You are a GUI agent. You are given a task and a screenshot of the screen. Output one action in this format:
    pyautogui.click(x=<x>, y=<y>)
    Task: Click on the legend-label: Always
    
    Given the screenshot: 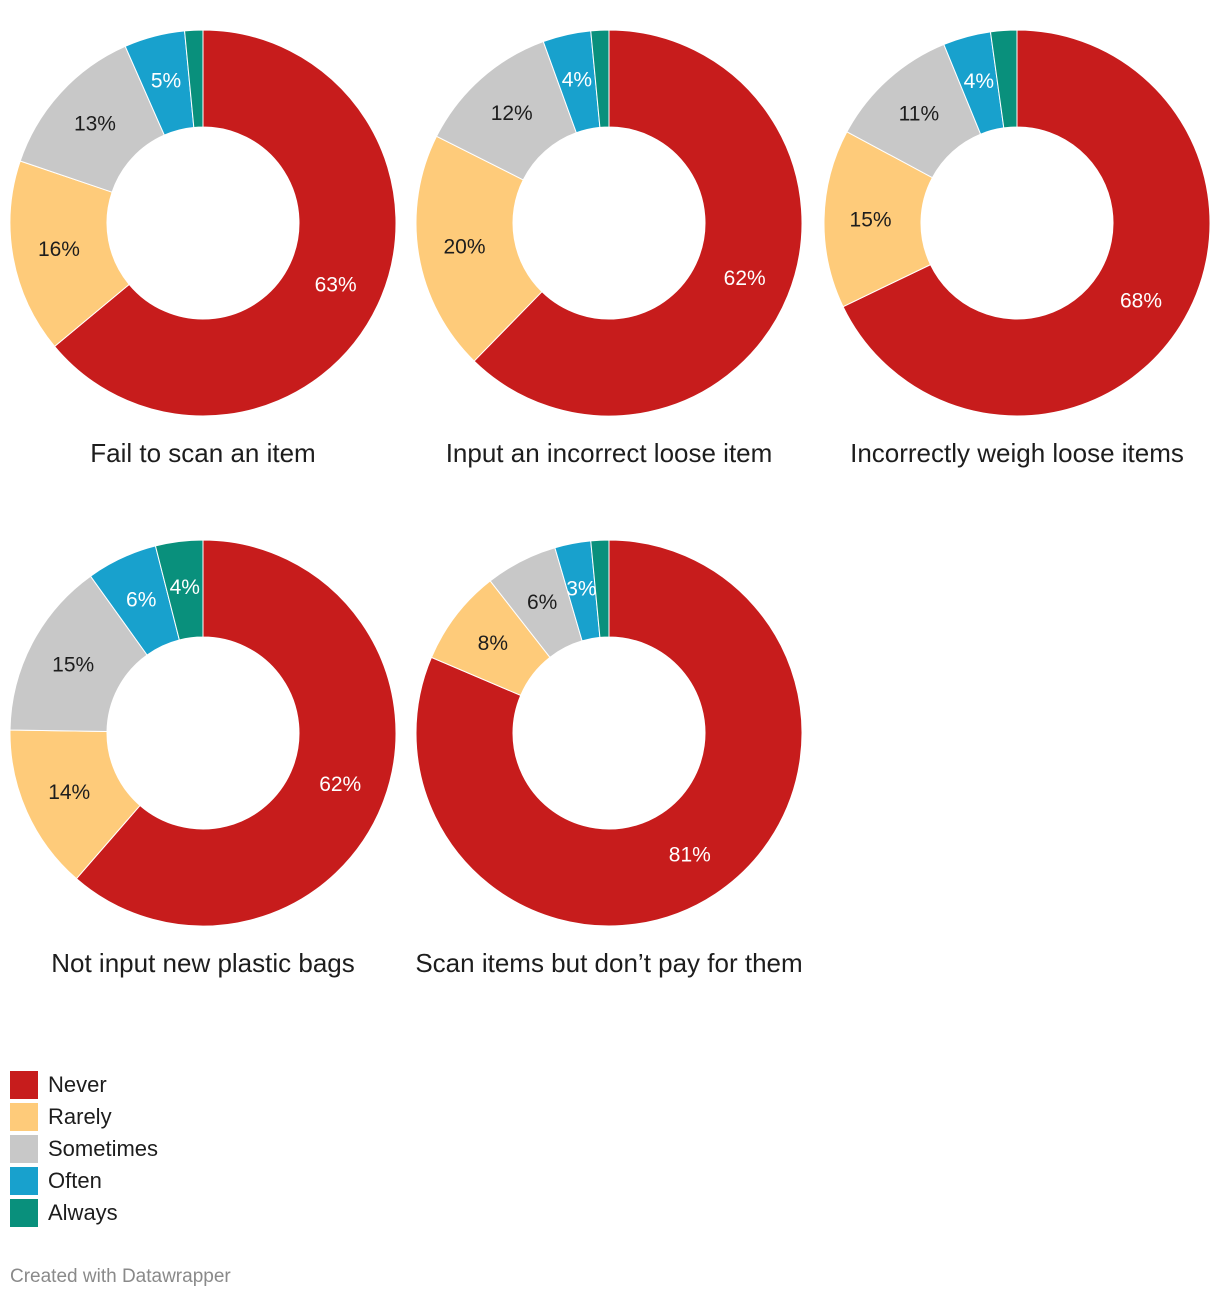 What is the action you would take?
    pyautogui.click(x=83, y=1212)
    